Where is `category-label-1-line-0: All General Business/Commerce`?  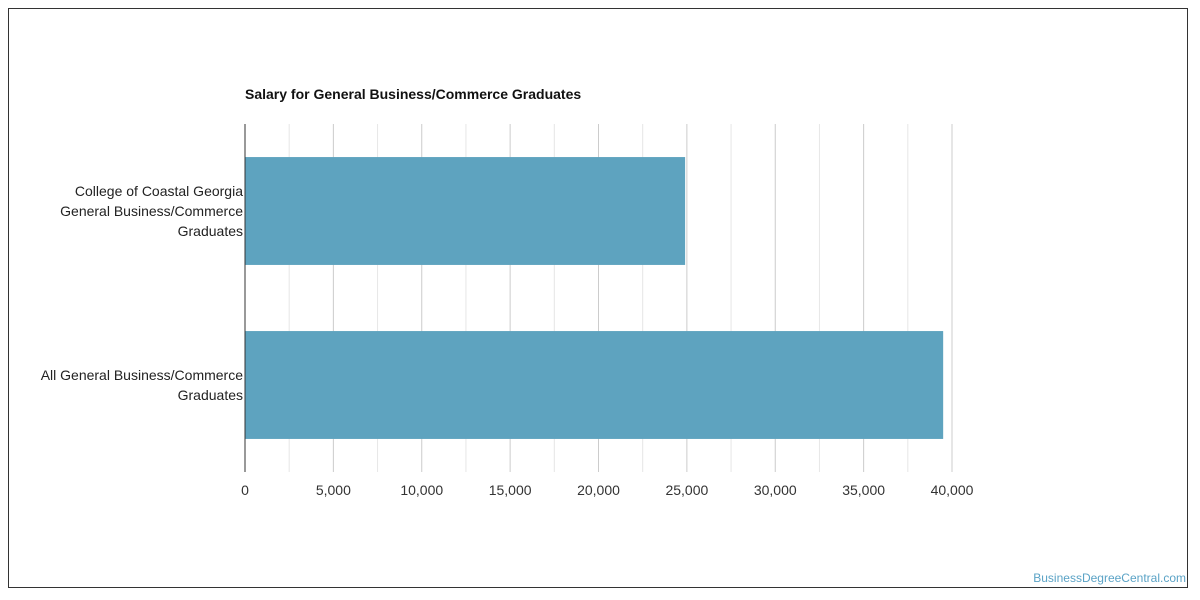 category-label-1-line-0: All General Business/Commerce is located at coordinates (142, 375).